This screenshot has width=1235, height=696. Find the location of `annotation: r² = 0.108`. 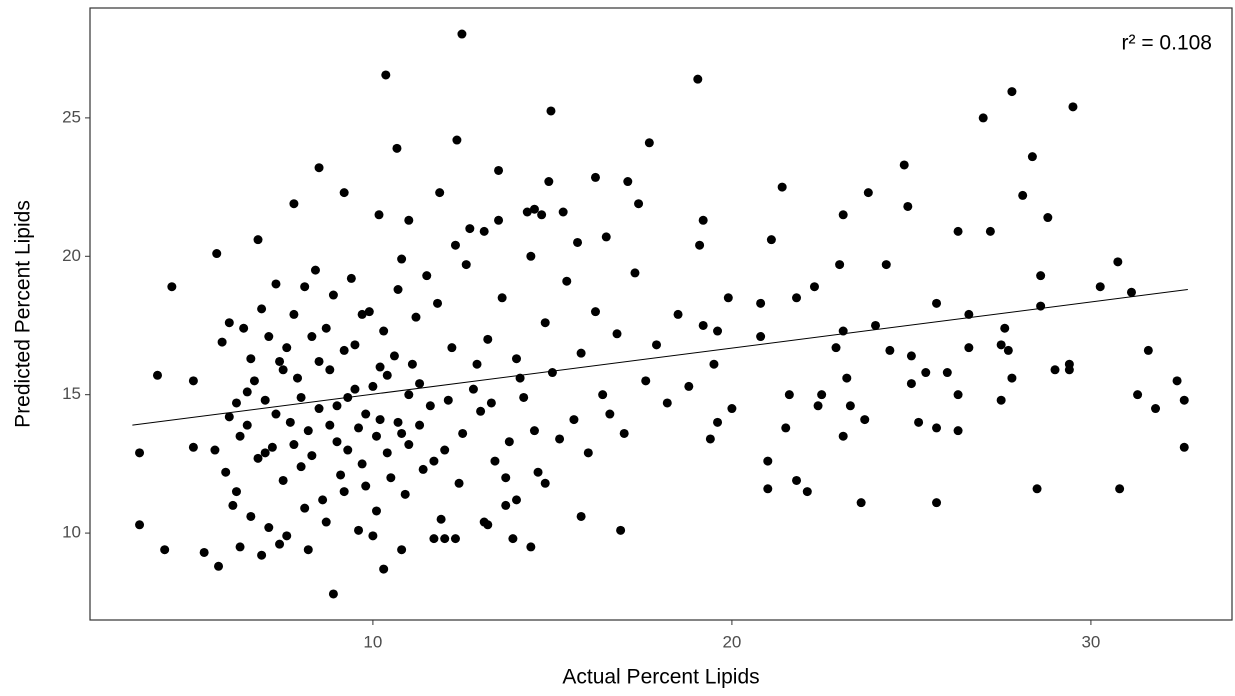

annotation: r² = 0.108 is located at coordinates (1167, 43).